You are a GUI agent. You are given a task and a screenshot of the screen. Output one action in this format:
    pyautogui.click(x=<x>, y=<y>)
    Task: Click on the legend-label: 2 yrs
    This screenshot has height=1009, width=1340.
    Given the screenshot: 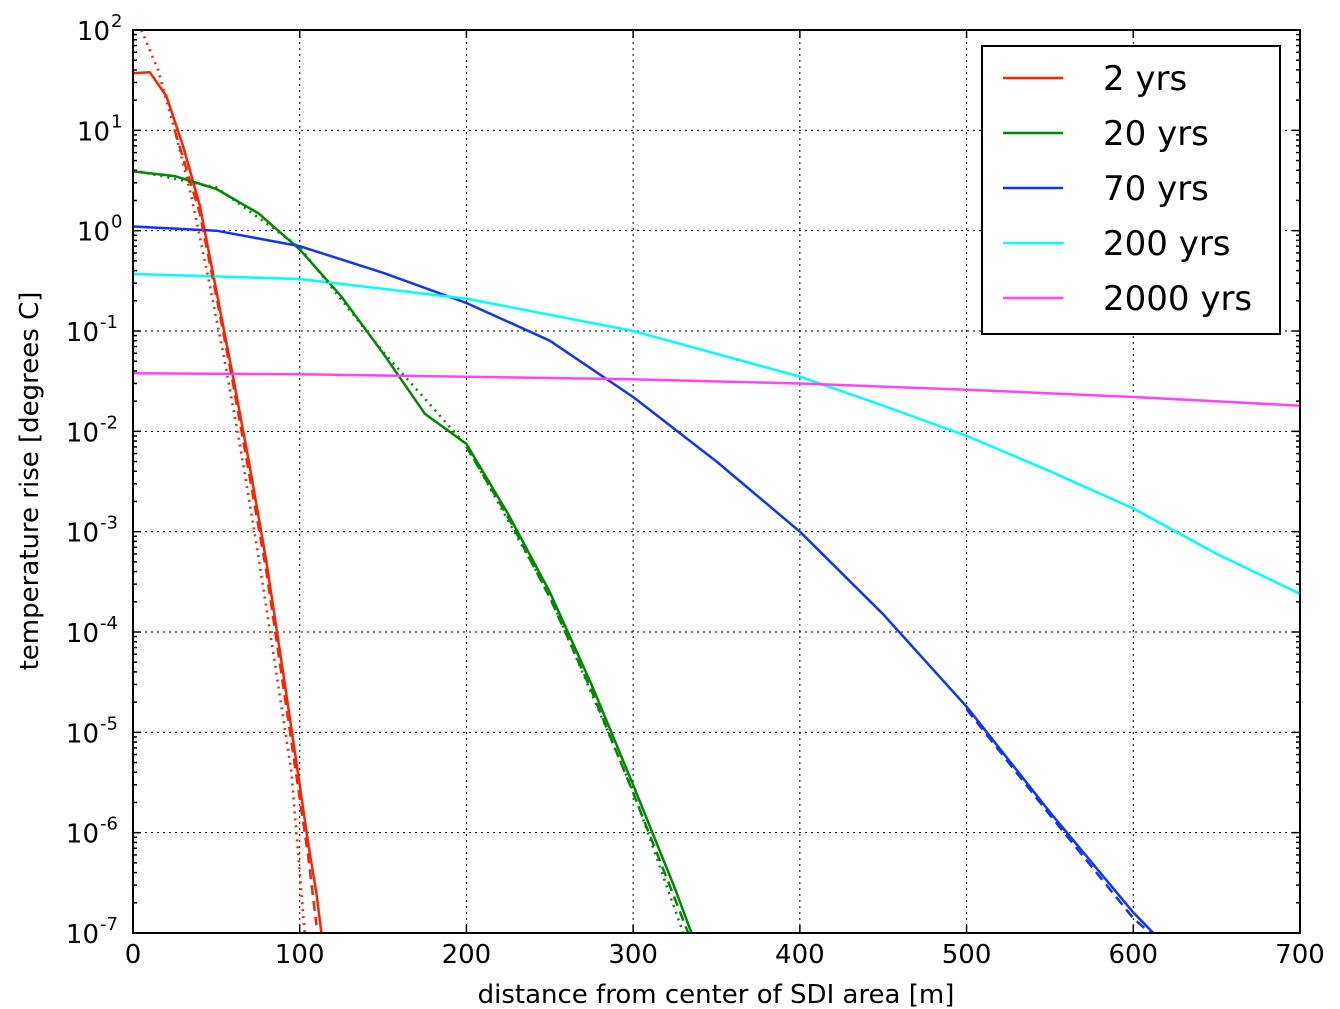 What is the action you would take?
    pyautogui.click(x=1145, y=79)
    